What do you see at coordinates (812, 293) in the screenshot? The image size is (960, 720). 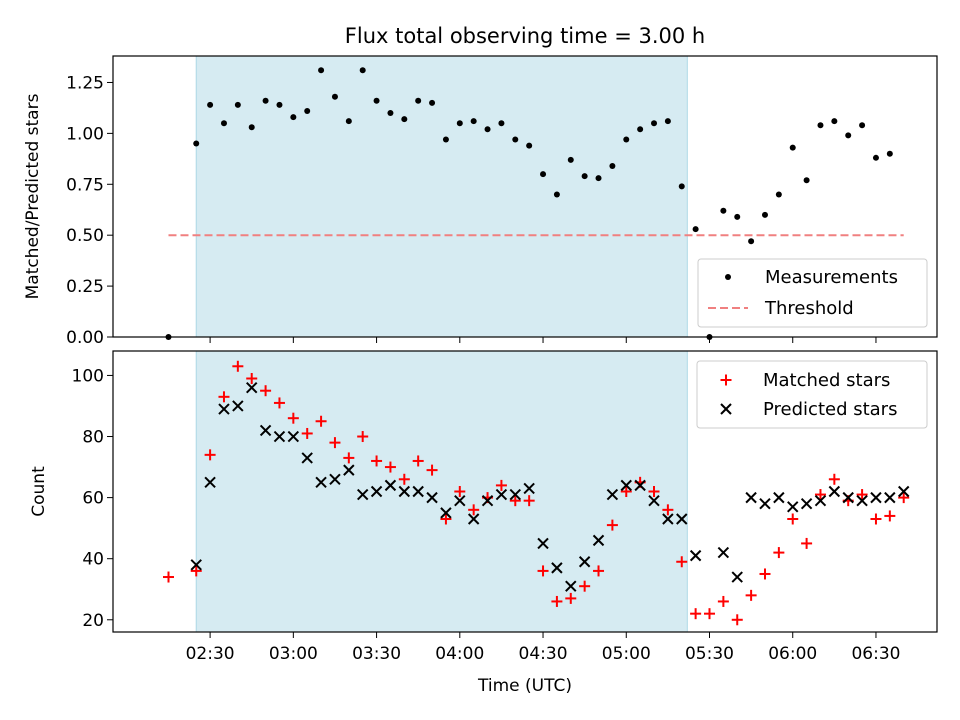 I see `top-legend: Measurements Threshold` at bounding box center [812, 293].